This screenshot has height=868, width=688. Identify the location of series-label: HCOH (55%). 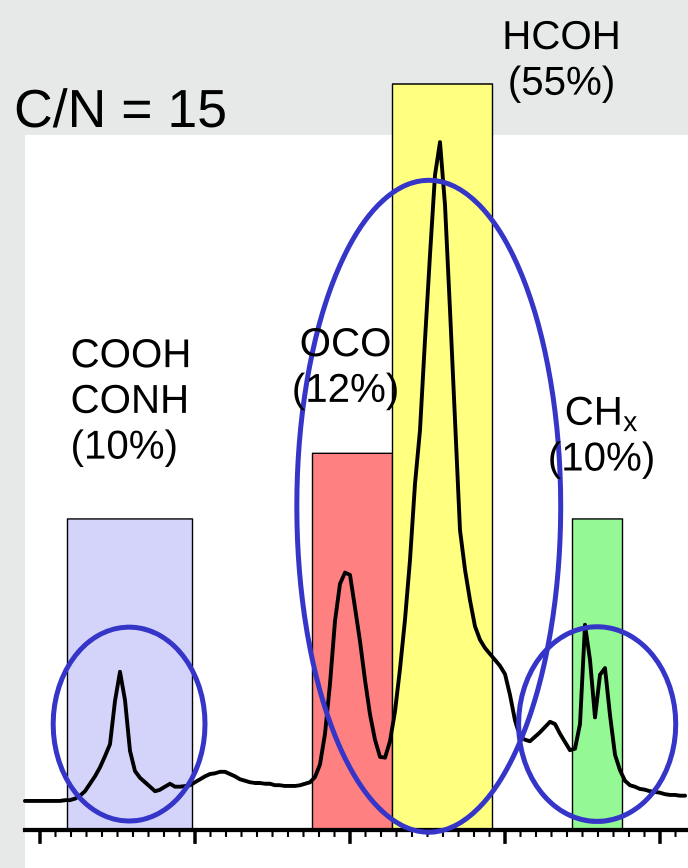
(562, 62).